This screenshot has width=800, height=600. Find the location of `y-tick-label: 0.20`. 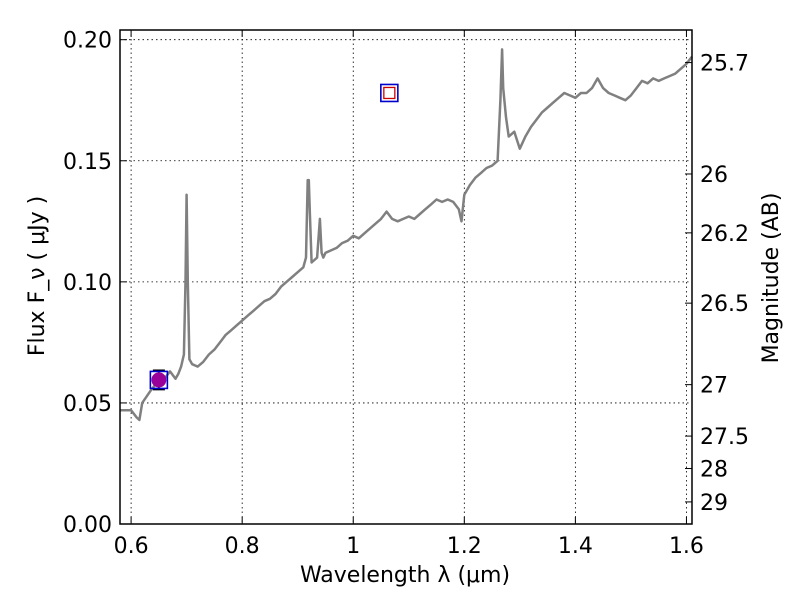

y-tick-label: 0.20 is located at coordinates (87, 41).